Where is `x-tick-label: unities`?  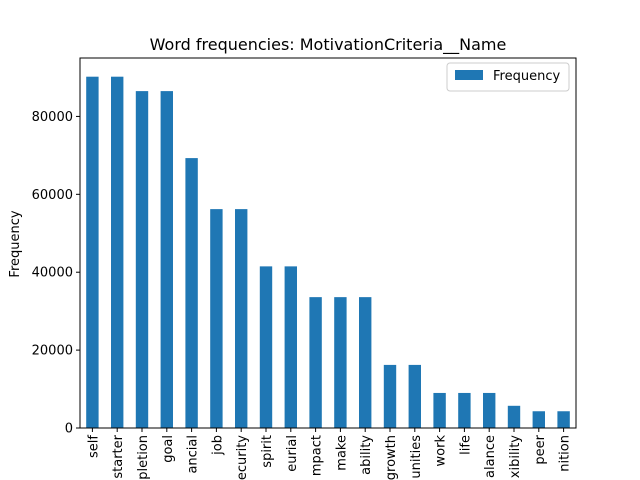 x-tick-label: unities is located at coordinates (416, 457).